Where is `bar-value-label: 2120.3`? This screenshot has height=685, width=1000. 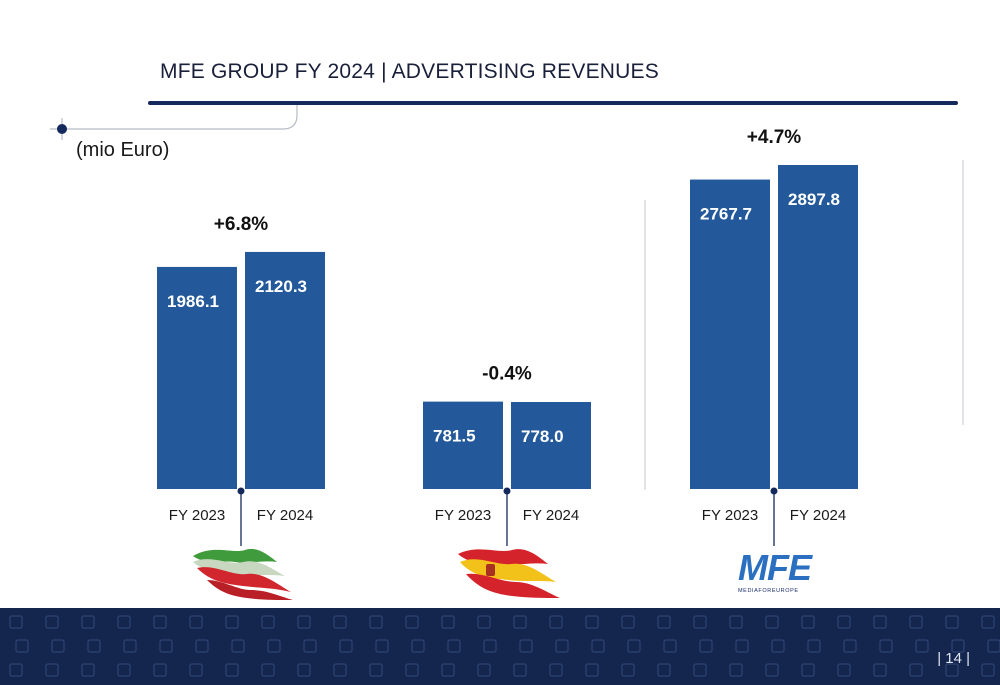
bar-value-label: 2120.3 is located at coordinates (281, 286).